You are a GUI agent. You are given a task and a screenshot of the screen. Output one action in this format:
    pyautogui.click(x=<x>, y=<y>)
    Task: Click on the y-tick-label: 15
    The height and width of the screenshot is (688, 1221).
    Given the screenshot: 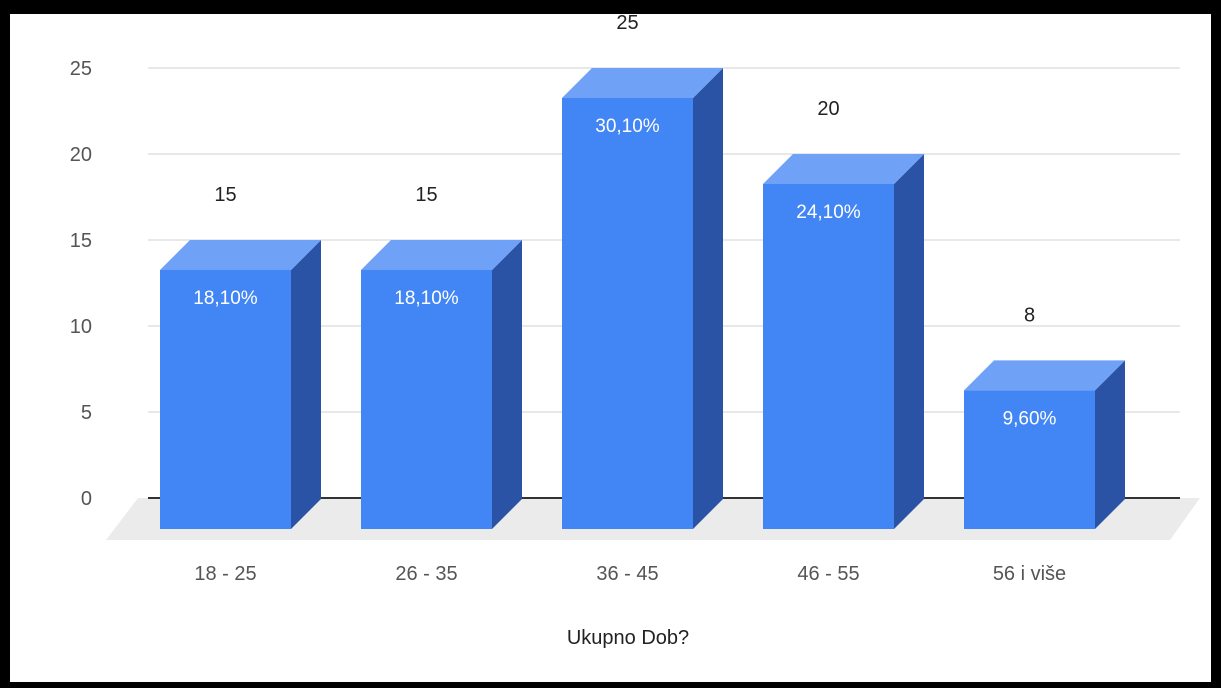 What is the action you would take?
    pyautogui.click(x=81, y=241)
    